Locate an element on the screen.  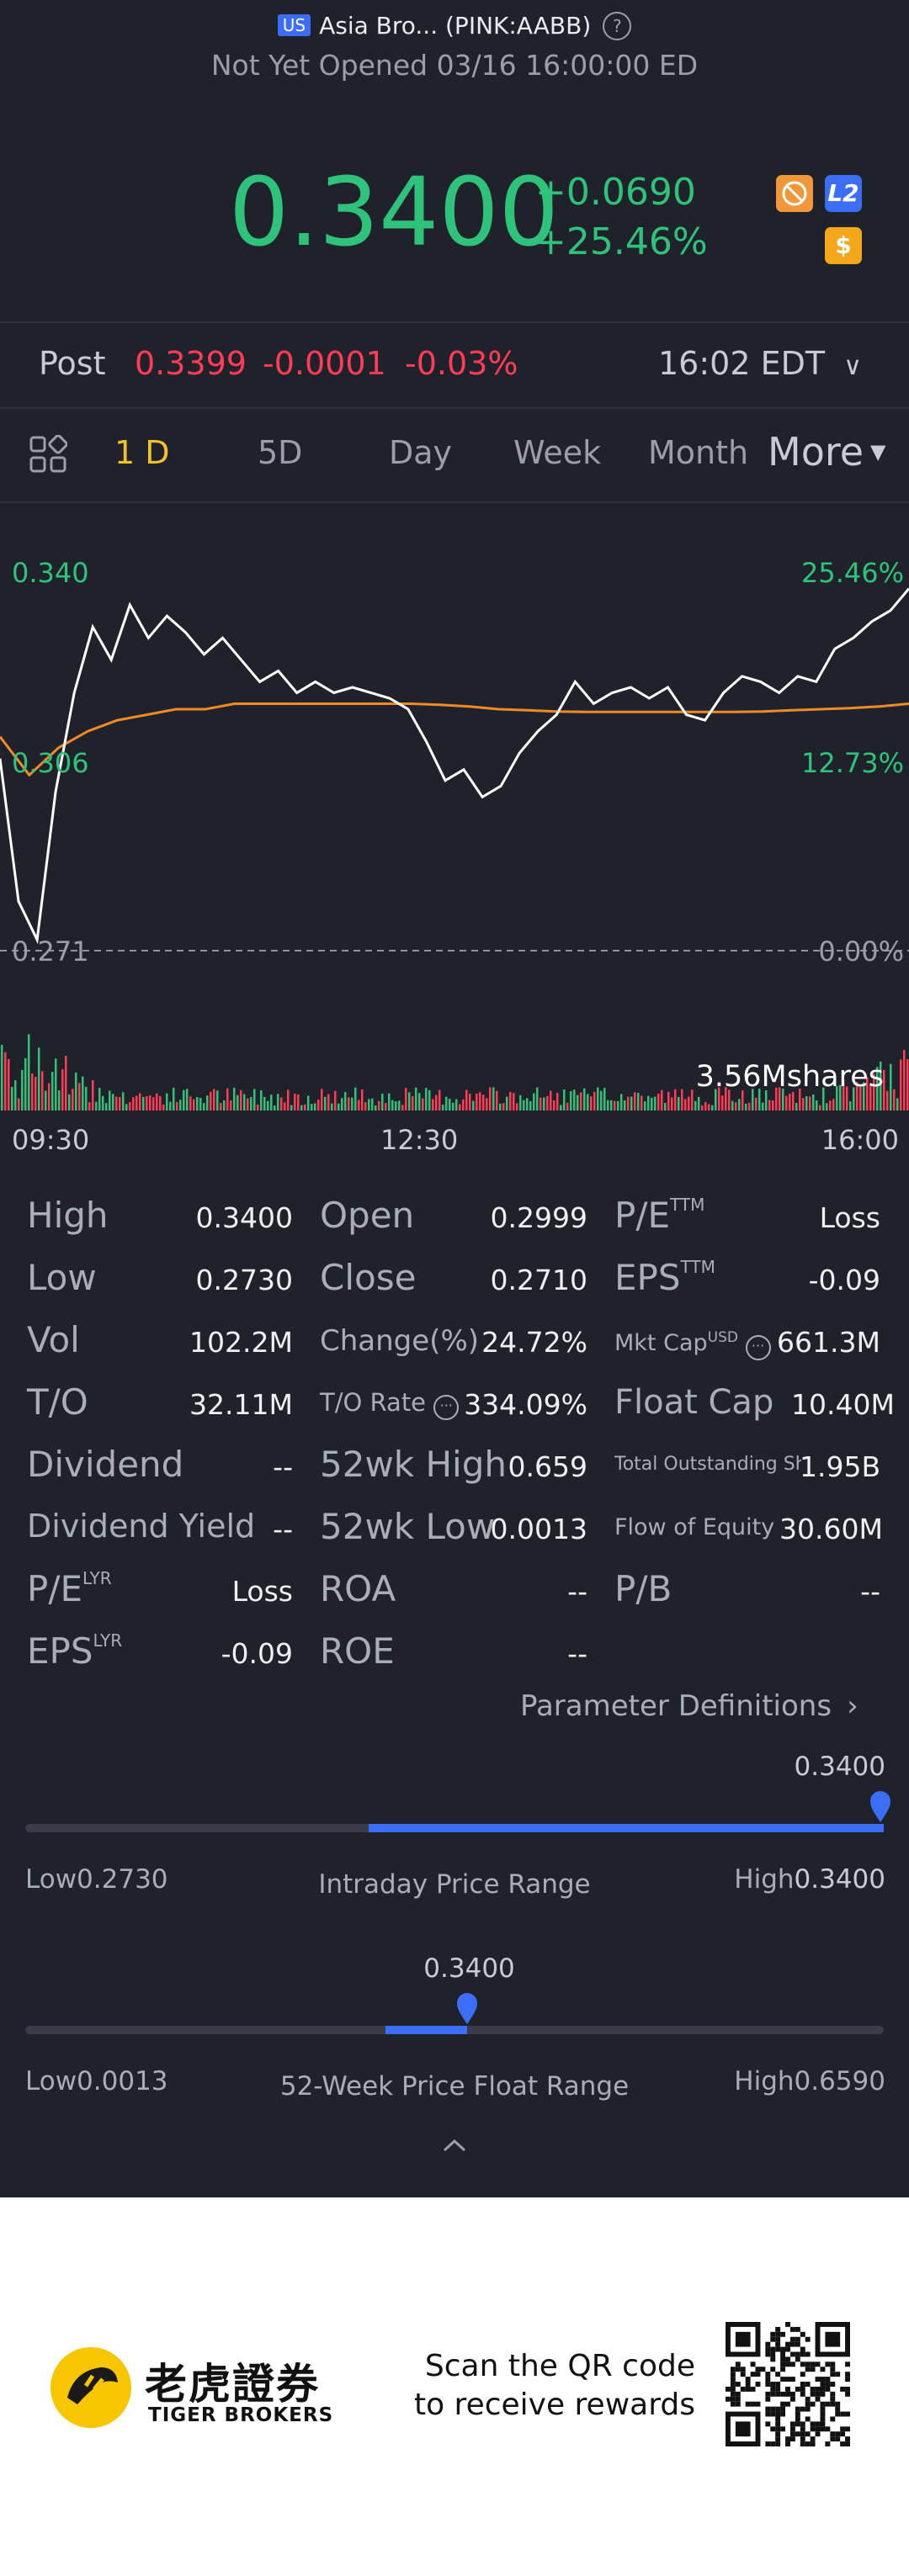
intraday-high-value: 0.3400 is located at coordinates (839, 1880).